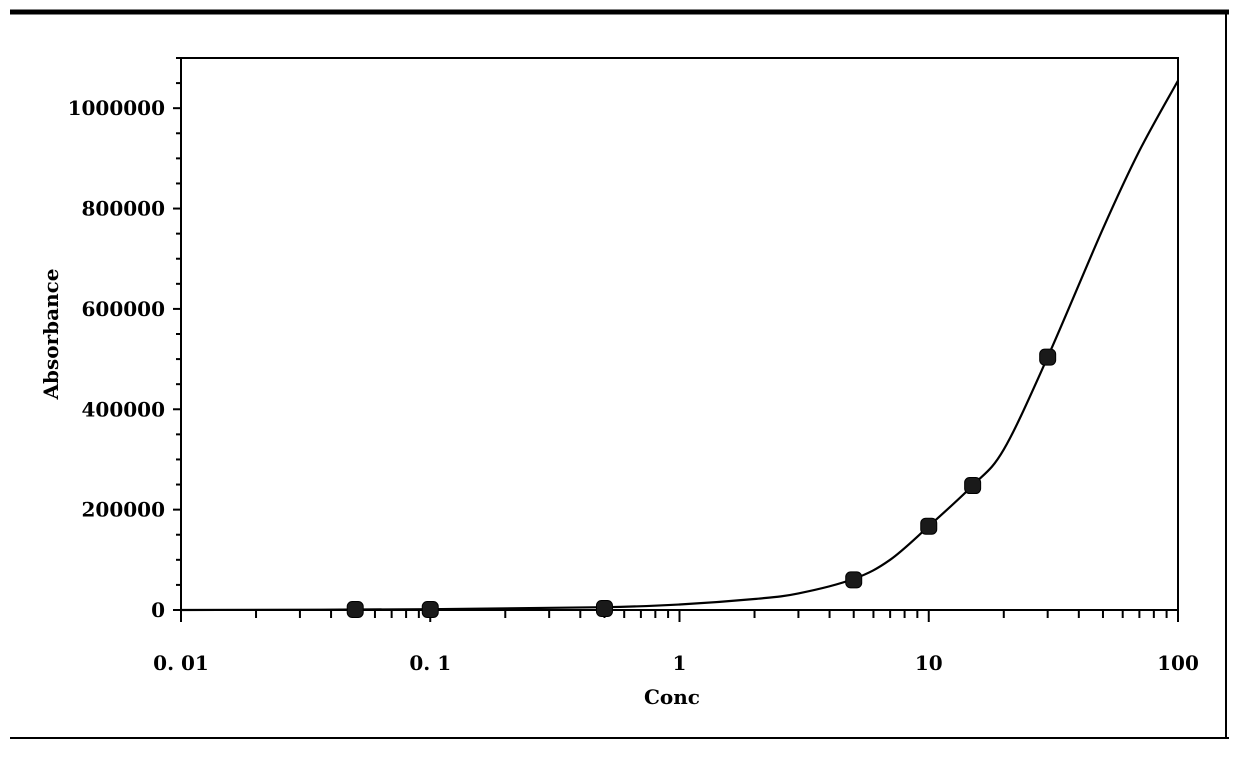 This screenshot has height=760, width=1239. What do you see at coordinates (430, 663) in the screenshot?
I see `x-tick-label: 0. 1` at bounding box center [430, 663].